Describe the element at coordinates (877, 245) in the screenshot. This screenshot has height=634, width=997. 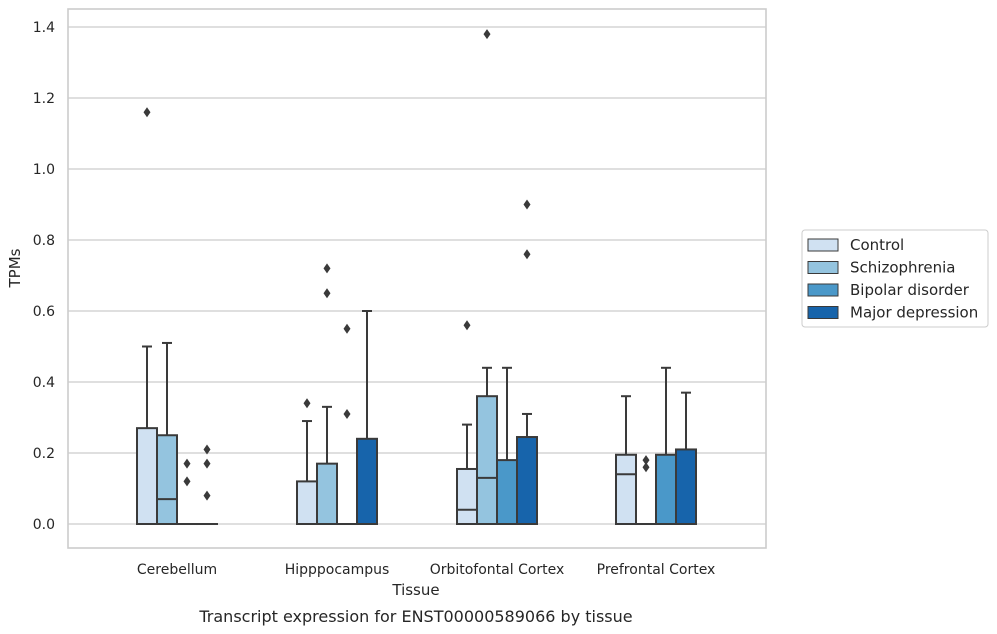
I see `legend-label: Control` at that location.